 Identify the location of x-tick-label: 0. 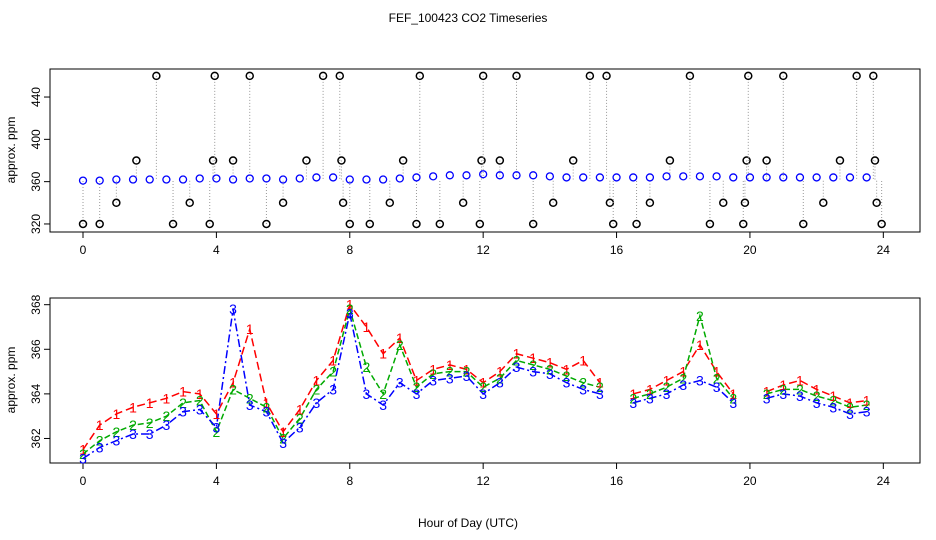
(83, 250).